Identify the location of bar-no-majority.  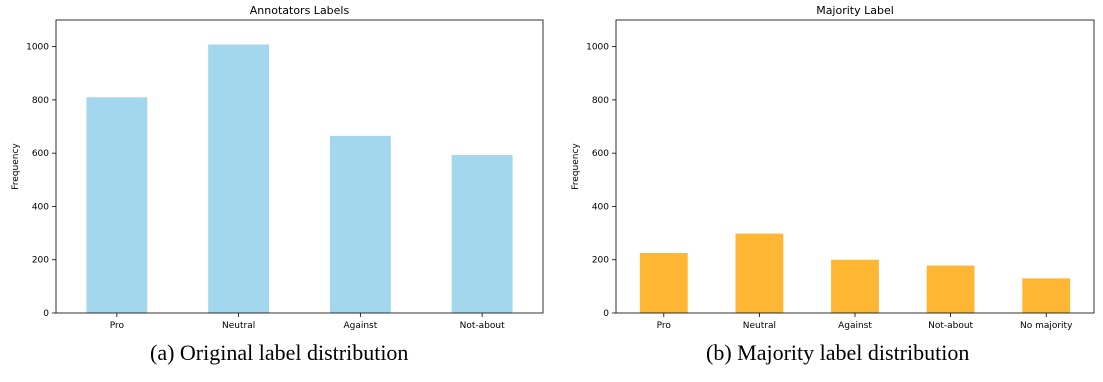
(1046, 295).